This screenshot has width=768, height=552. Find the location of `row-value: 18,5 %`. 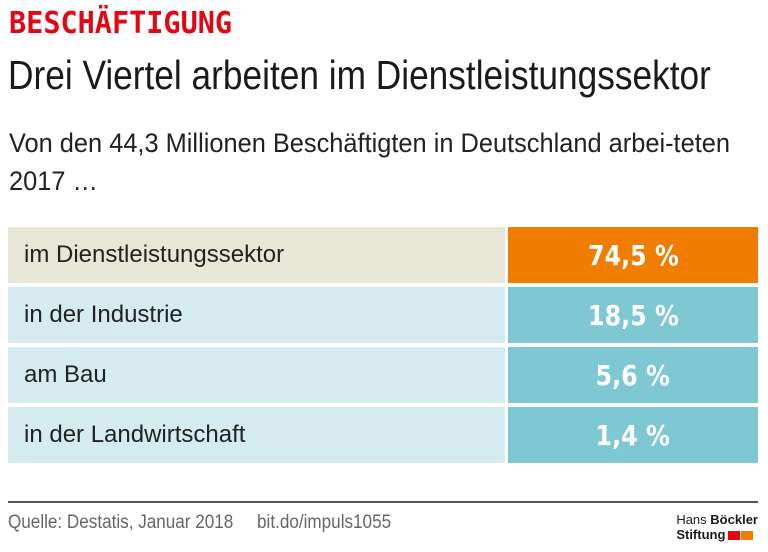

row-value: 18,5 % is located at coordinates (633, 315).